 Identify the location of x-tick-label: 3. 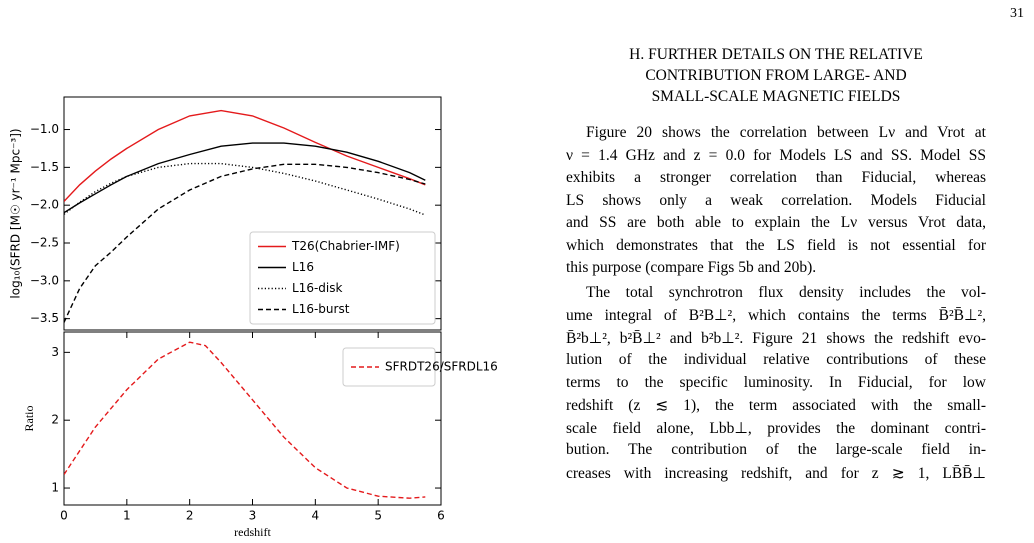
(253, 516).